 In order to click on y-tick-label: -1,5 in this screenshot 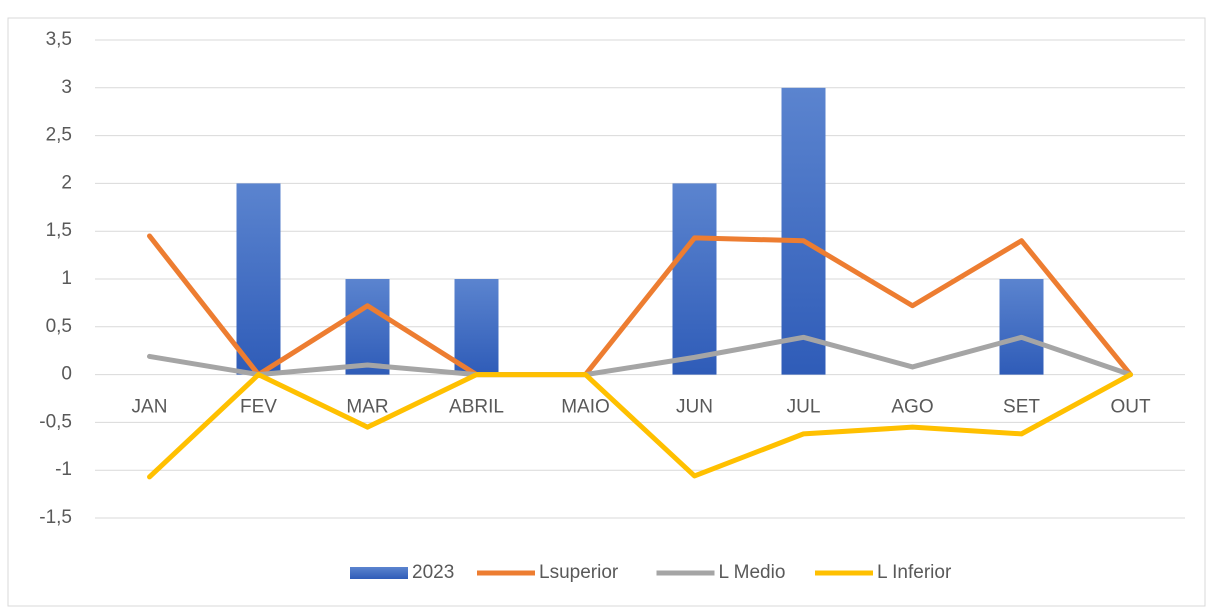, I will do `click(55, 517)`.